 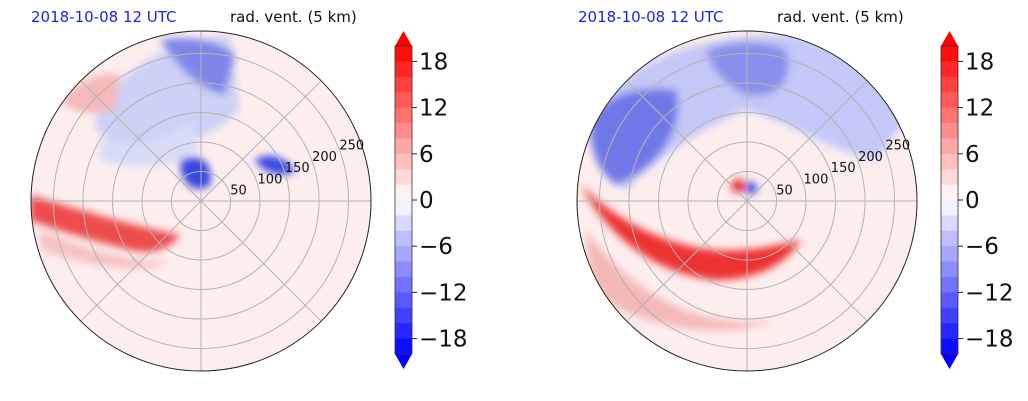 I want to click on panel-right-field-title: rad. vent. (5 km), so click(x=840, y=17).